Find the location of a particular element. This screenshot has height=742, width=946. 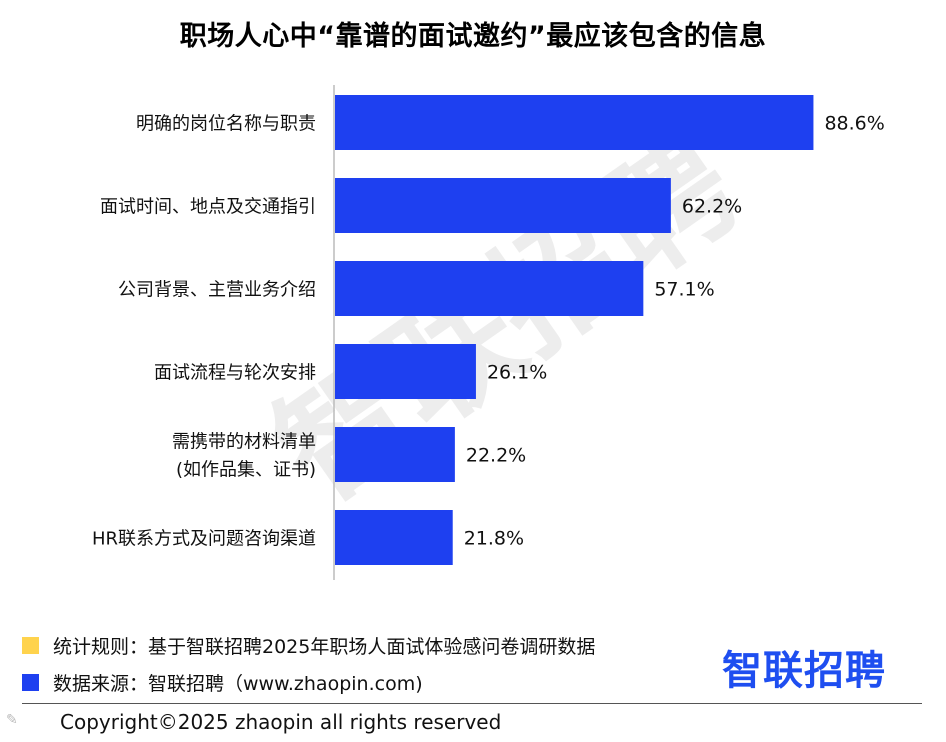

zhaopin-logo: 智联招聘 is located at coordinates (804, 671).